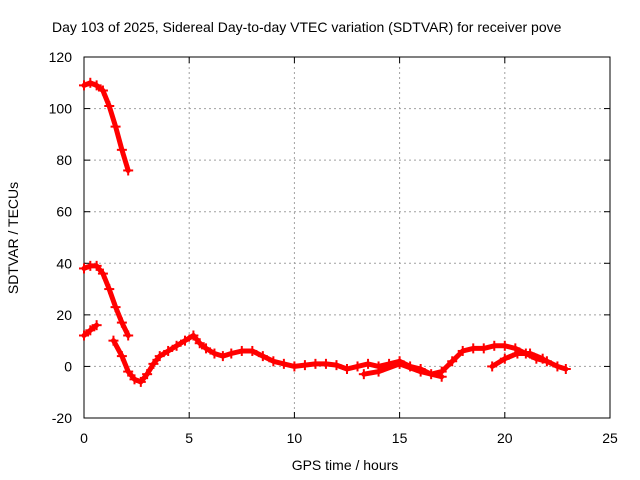 This screenshot has height=480, width=640. I want to click on y-axis-label: SDTVAR / TECUs, so click(13, 238).